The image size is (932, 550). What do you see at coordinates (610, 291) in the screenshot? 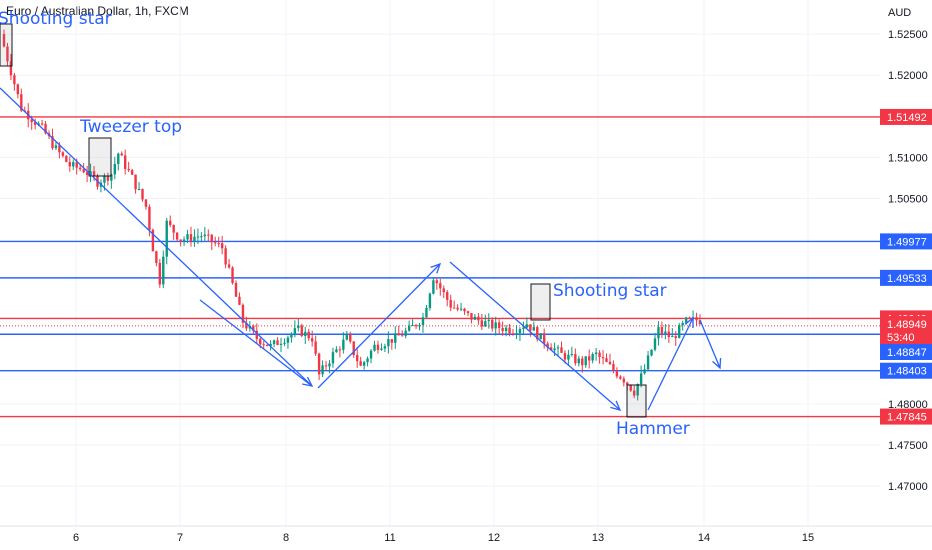
I see `pattern-label: Shooting star` at bounding box center [610, 291].